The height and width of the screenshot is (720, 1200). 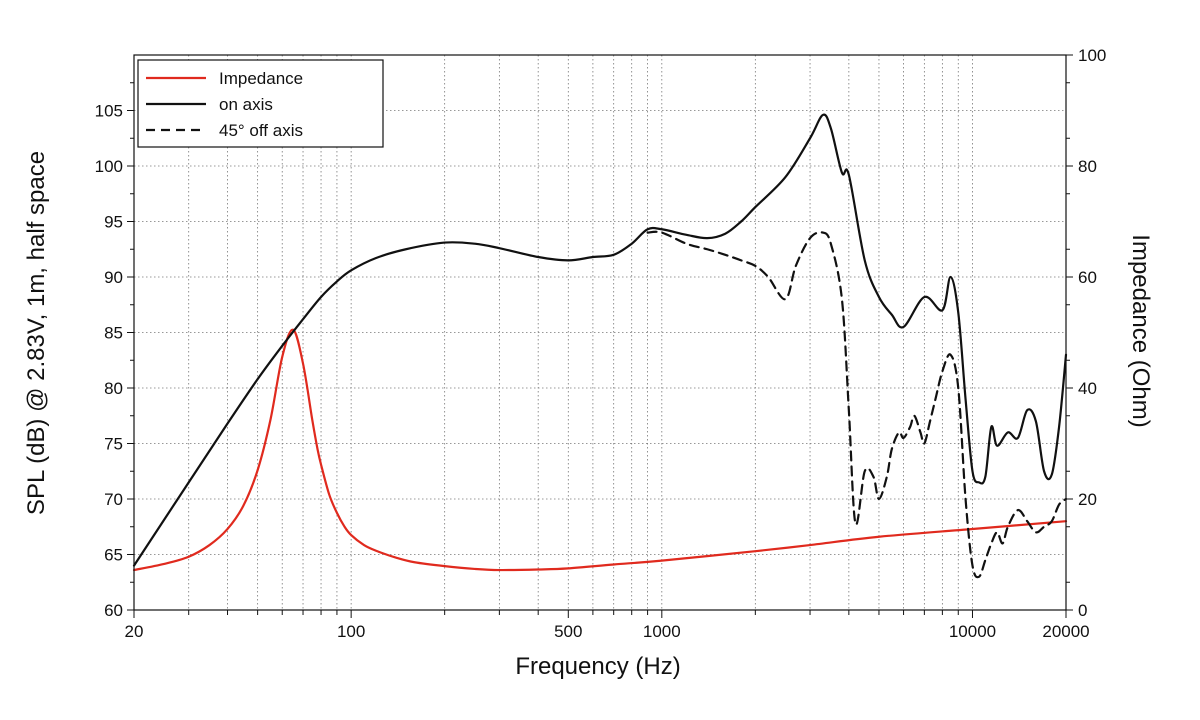 I want to click on x-tick-label: 20, so click(x=134, y=631).